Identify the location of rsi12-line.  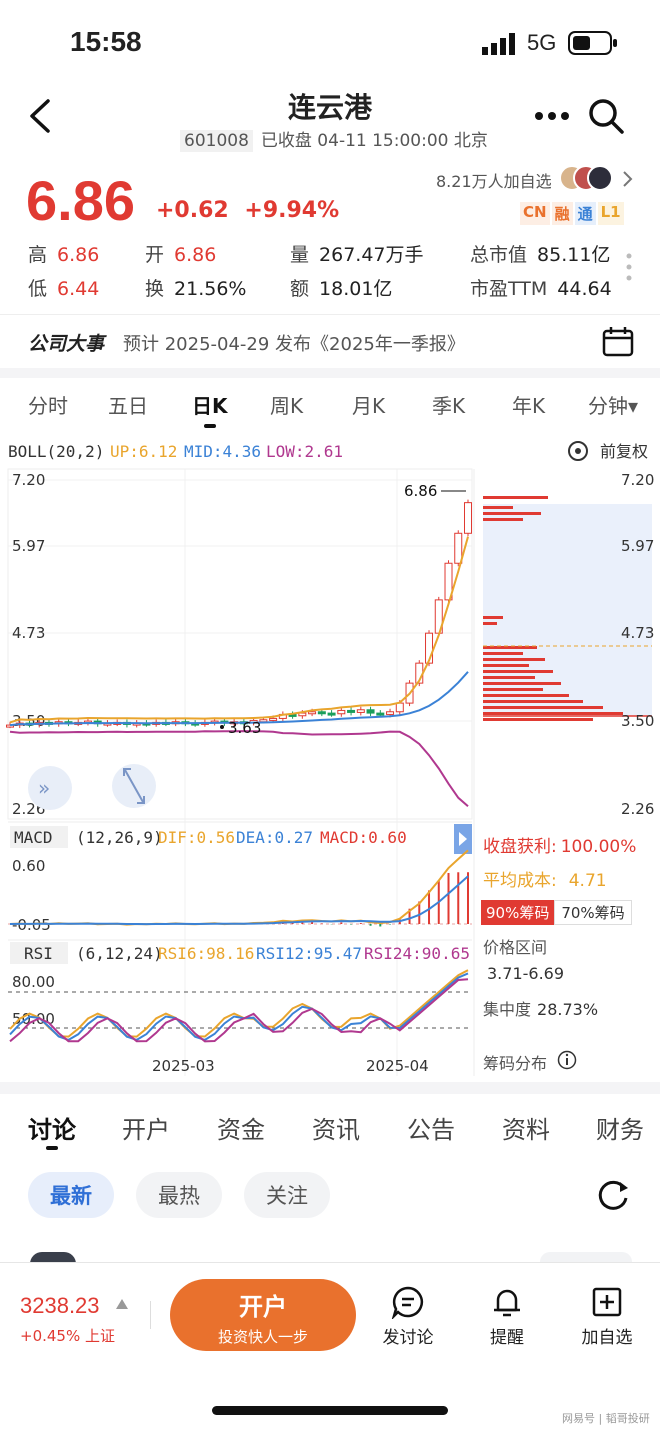
(239, 1006).